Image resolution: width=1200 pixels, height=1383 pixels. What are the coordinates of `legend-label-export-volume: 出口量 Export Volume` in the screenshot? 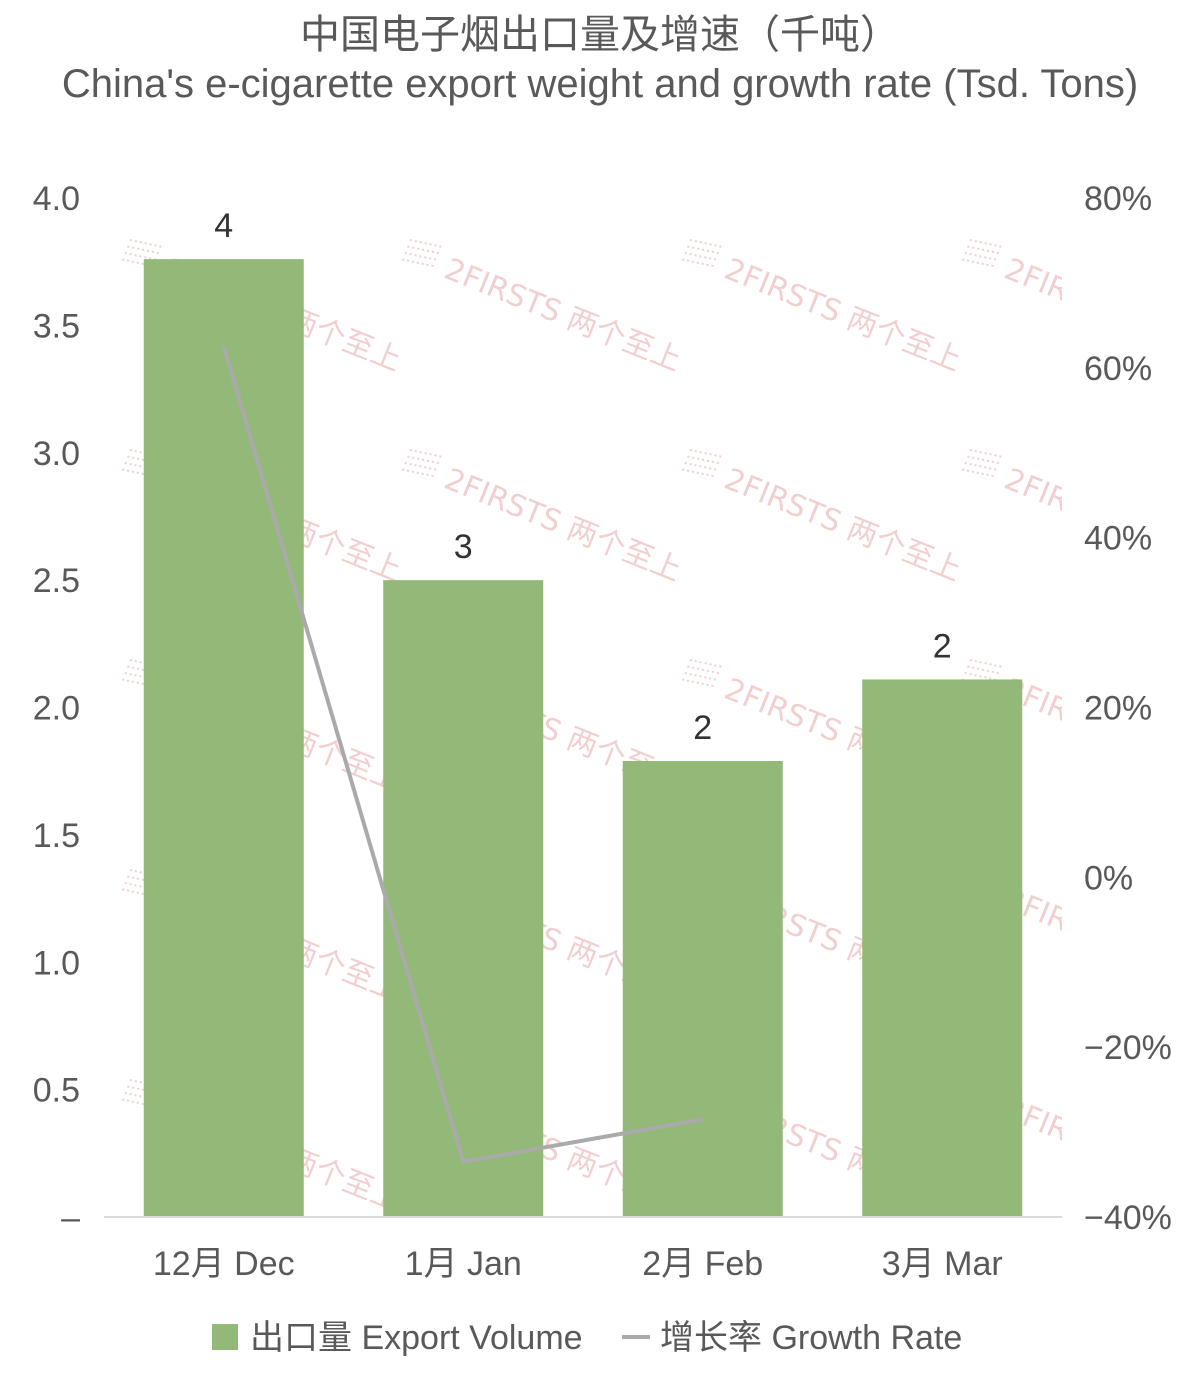 It's located at (416, 1338).